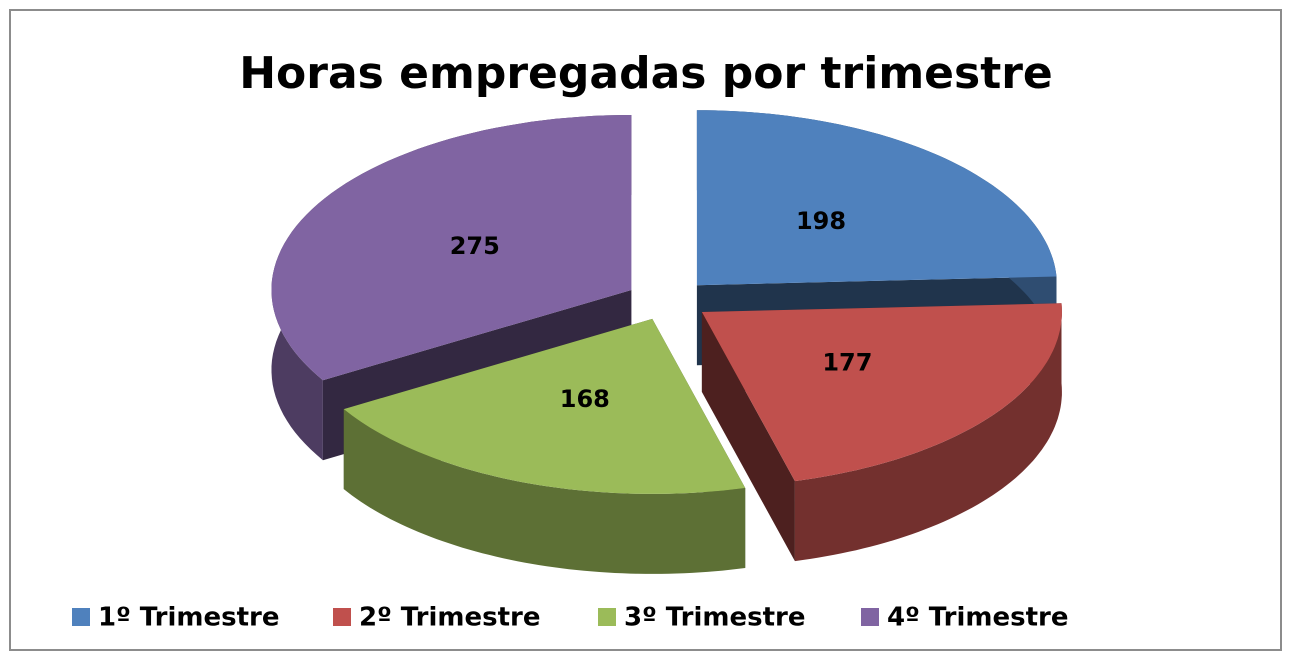 The width and height of the screenshot is (1292, 655). I want to click on slice-side, so click(748, 437).